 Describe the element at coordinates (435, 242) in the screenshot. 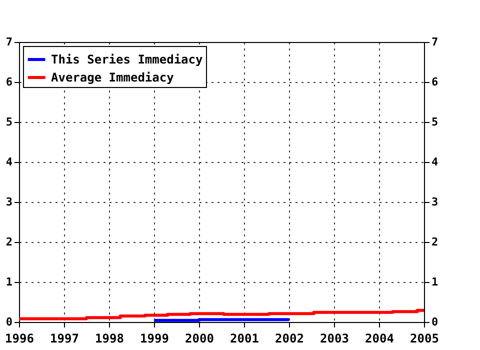

I see `y2-tick-label: 2` at that location.